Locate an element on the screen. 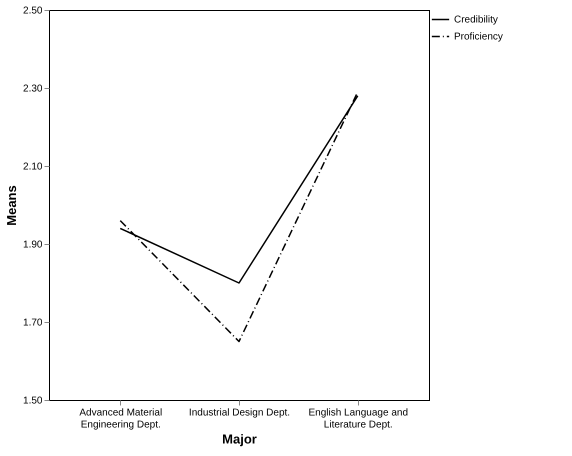  y-tick-label: 1.90 is located at coordinates (33, 245).